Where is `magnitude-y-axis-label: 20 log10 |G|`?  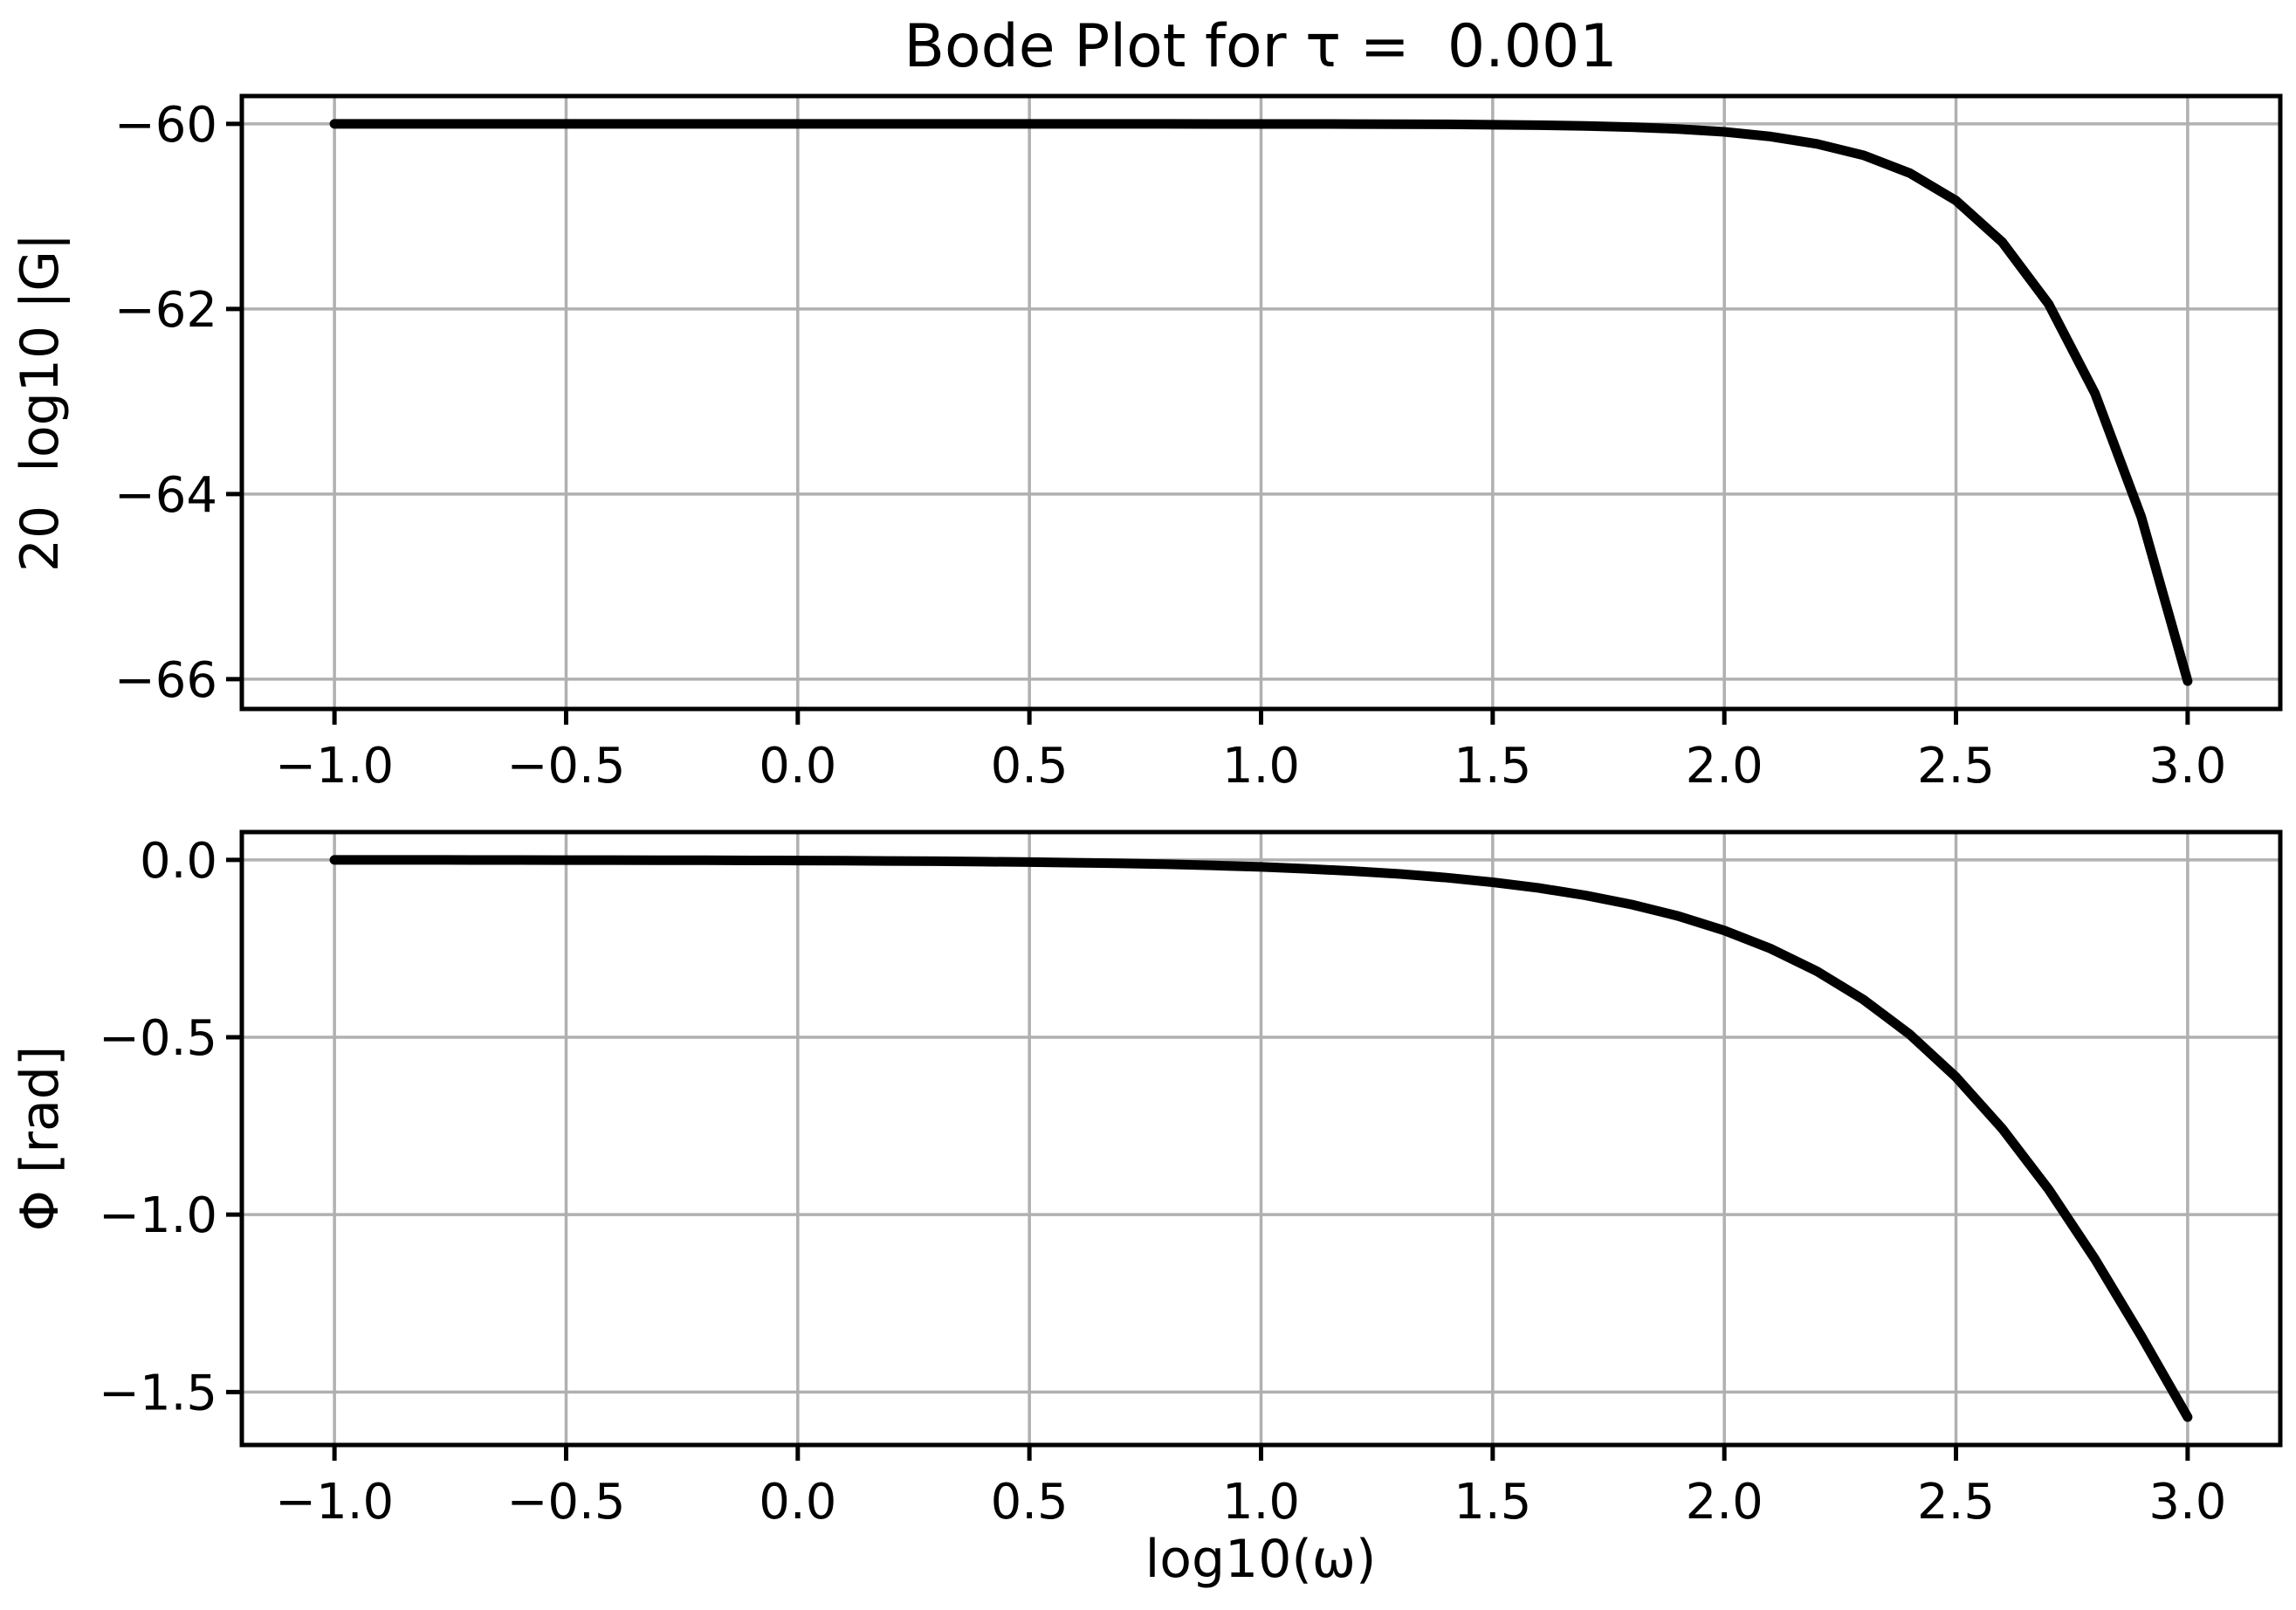
magnitude-y-axis-label: 20 log10 |G| is located at coordinates (40, 402).